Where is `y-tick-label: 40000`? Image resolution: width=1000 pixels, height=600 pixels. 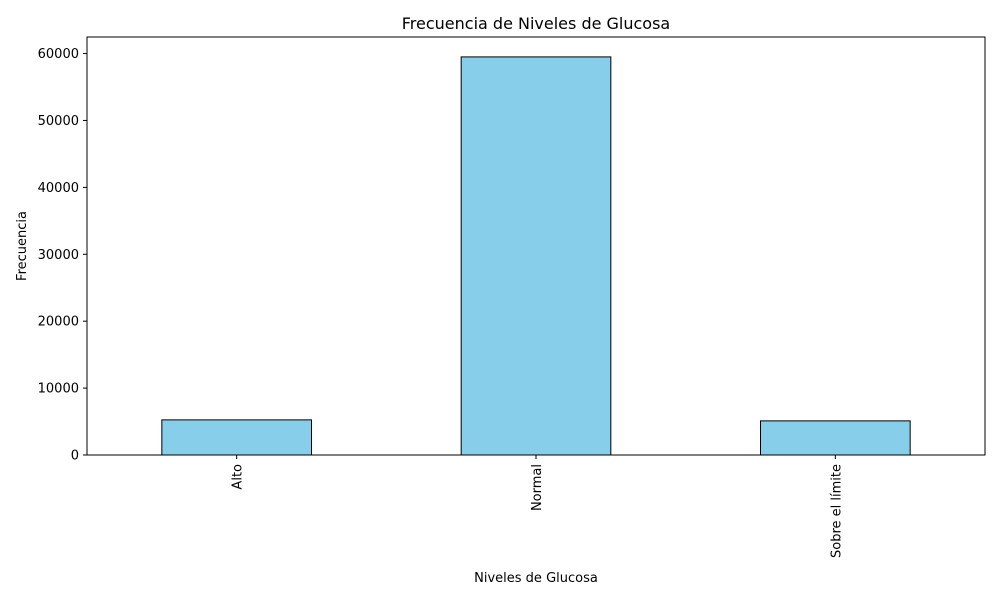
y-tick-label: 40000 is located at coordinates (58, 188).